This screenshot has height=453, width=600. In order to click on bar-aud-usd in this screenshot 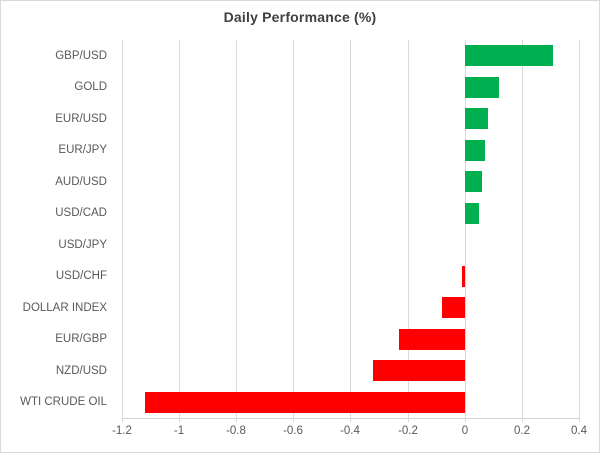, I will do `click(473, 182)`.